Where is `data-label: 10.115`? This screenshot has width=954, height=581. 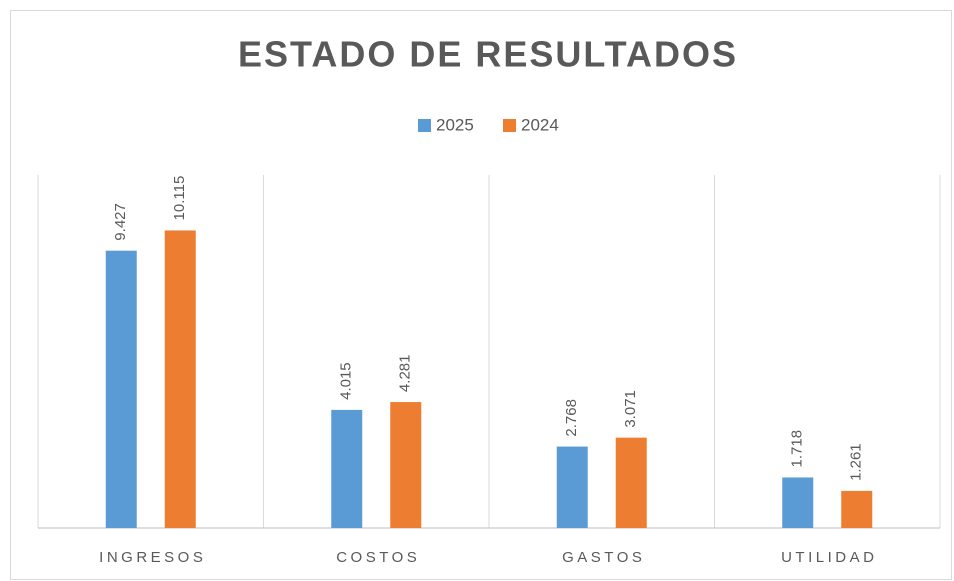
data-label: 10.115 is located at coordinates (179, 198).